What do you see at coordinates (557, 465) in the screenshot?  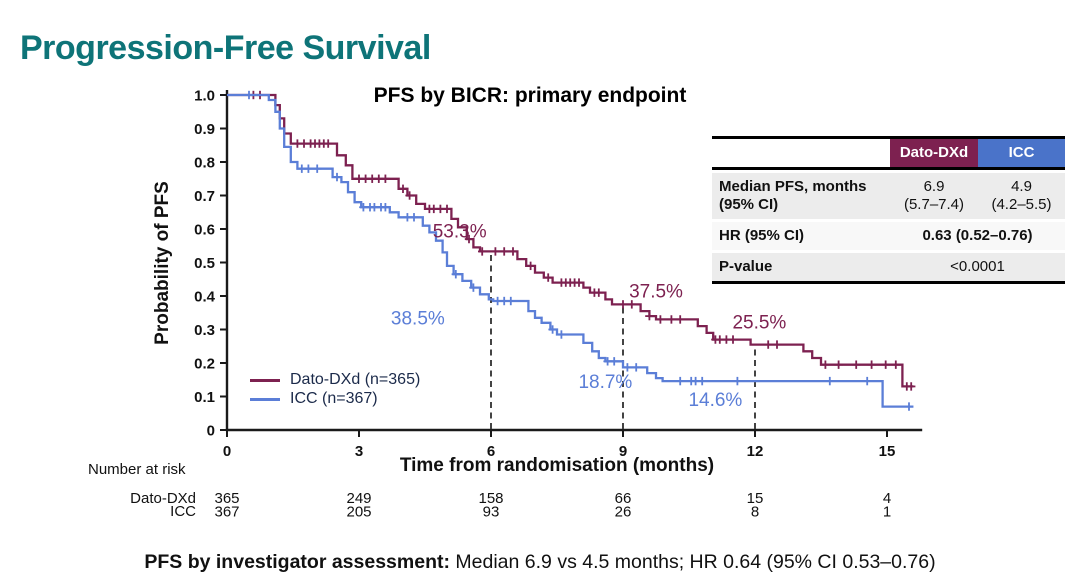 I see `x-axis-label: Time from randomisation (months)` at bounding box center [557, 465].